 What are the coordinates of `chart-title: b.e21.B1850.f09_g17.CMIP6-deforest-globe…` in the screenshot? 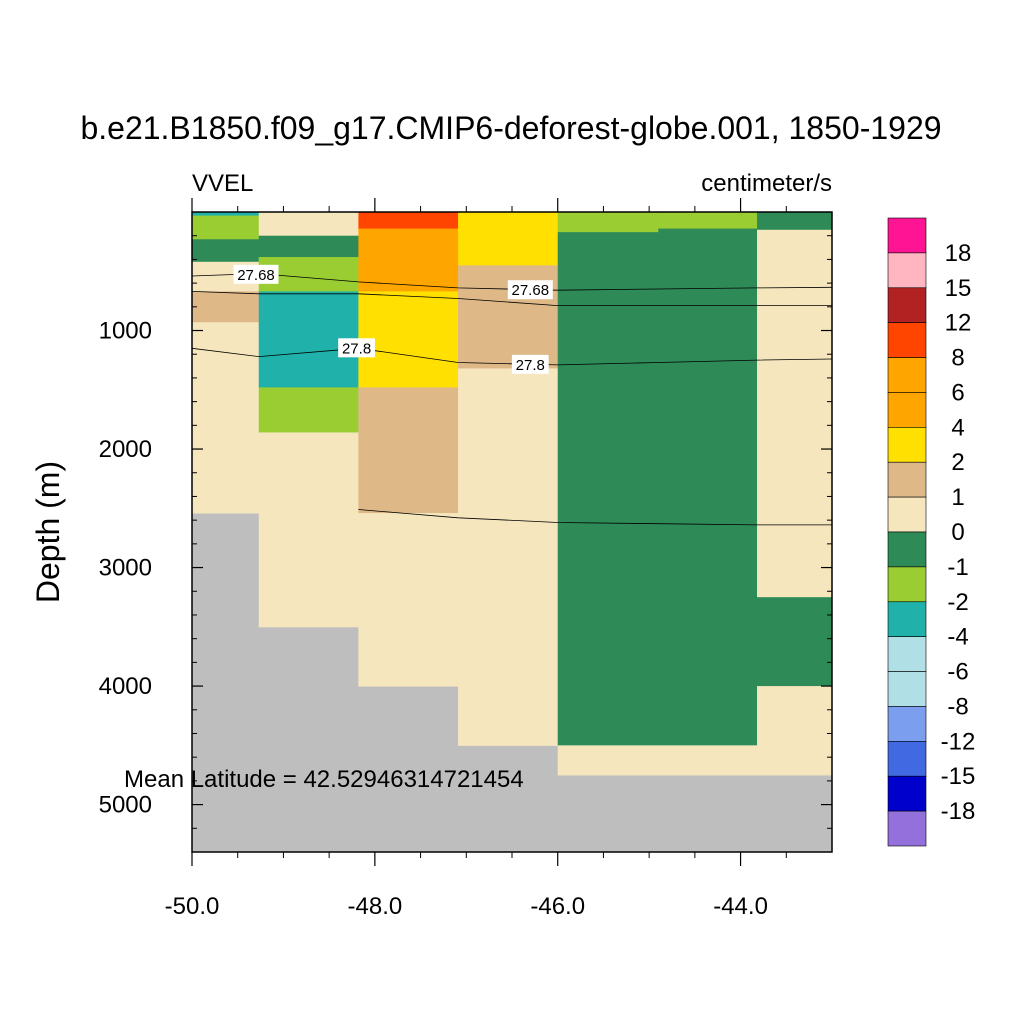 It's located at (510, 128).